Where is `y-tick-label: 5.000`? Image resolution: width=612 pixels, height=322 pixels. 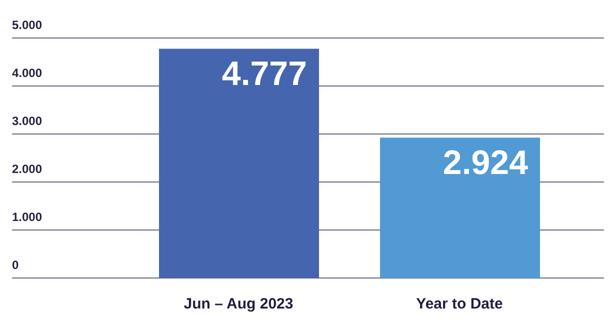 y-tick-label: 5.000 is located at coordinates (27, 25).